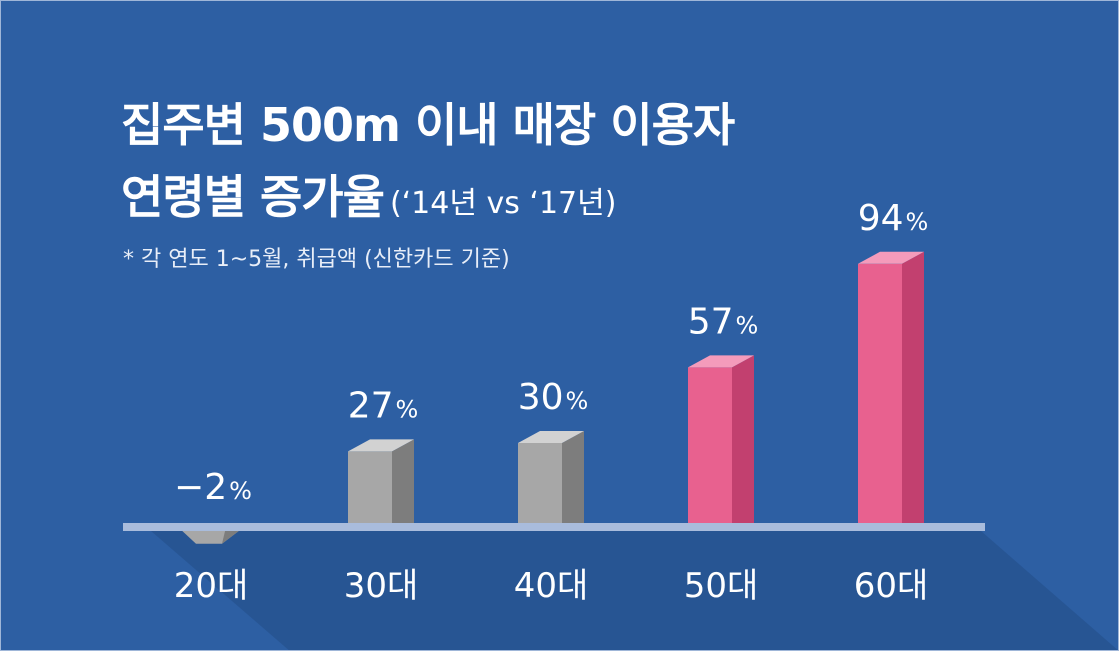 This screenshot has width=1119, height=651. Describe the element at coordinates (371, 405) in the screenshot. I see `value-number: 27` at that location.